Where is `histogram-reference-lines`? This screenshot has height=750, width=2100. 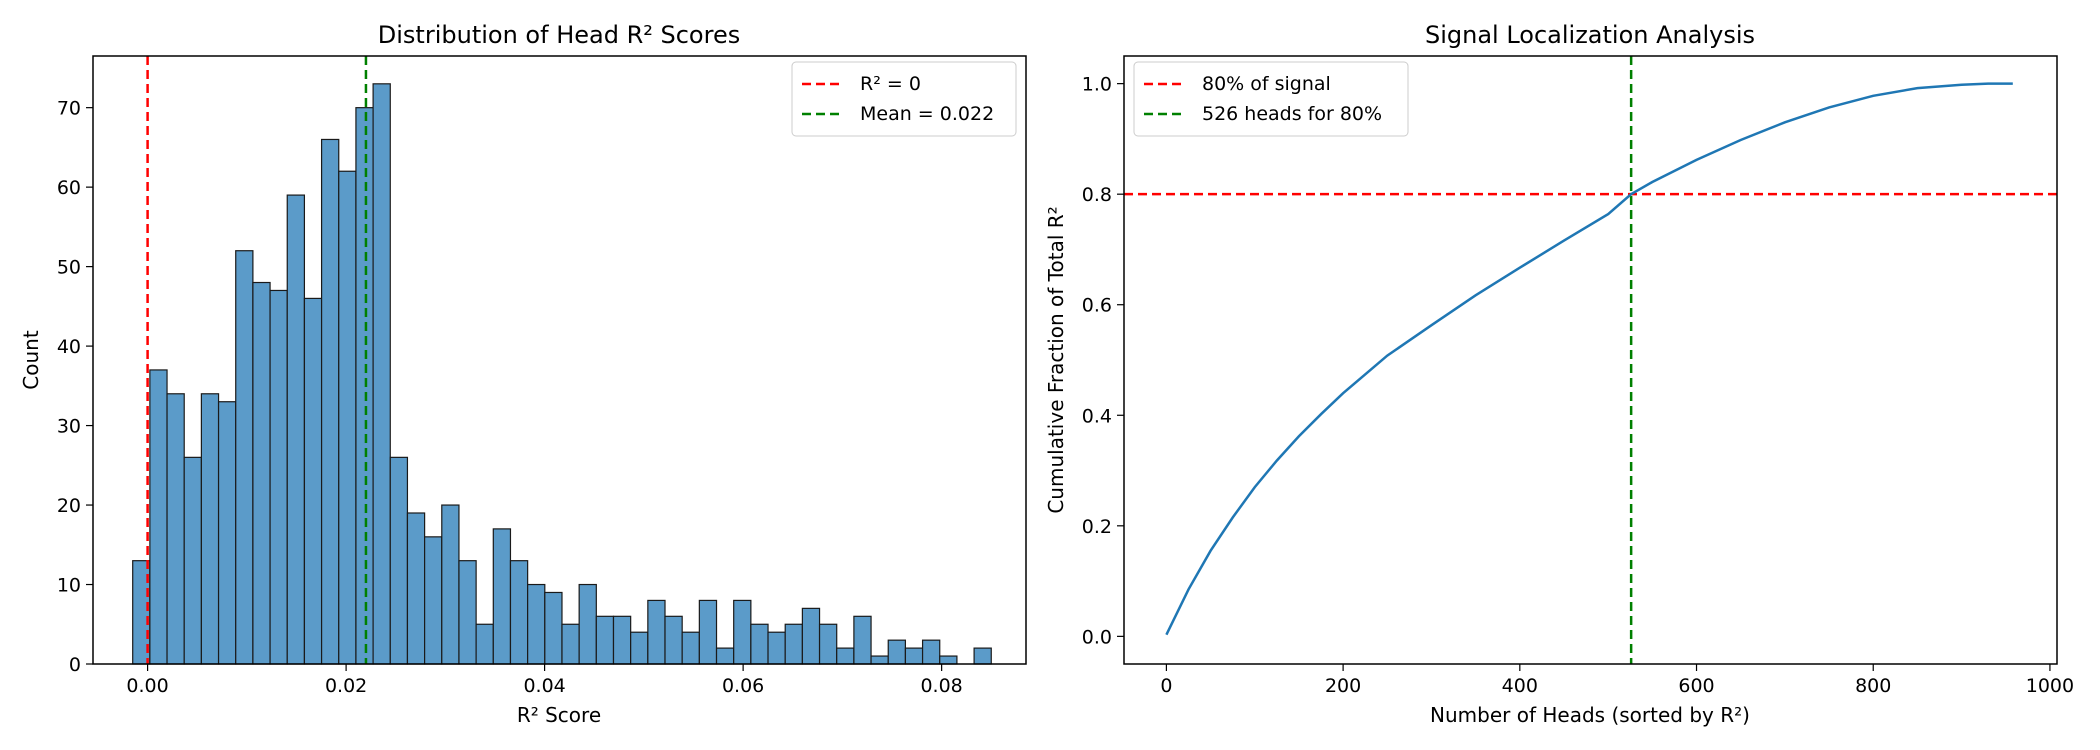 histogram-reference-lines is located at coordinates (257, 360).